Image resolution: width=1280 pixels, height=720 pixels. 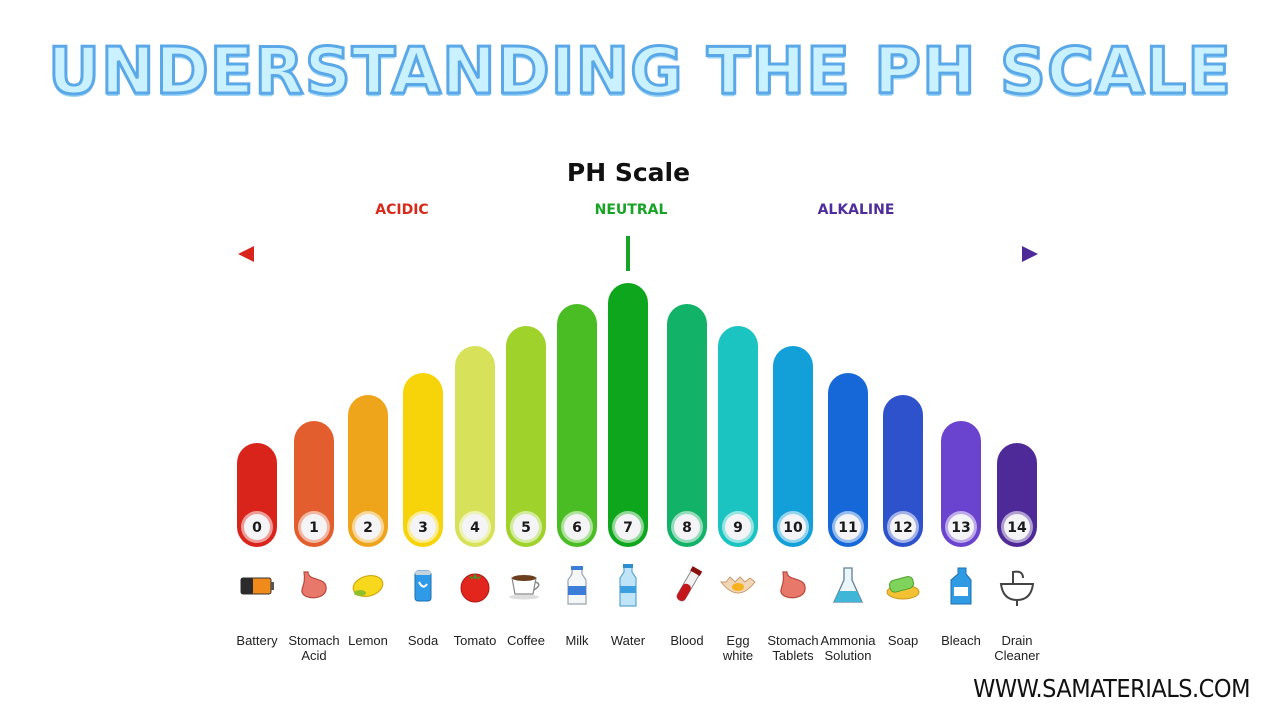 I want to click on ph-value: 2, so click(x=368, y=528).